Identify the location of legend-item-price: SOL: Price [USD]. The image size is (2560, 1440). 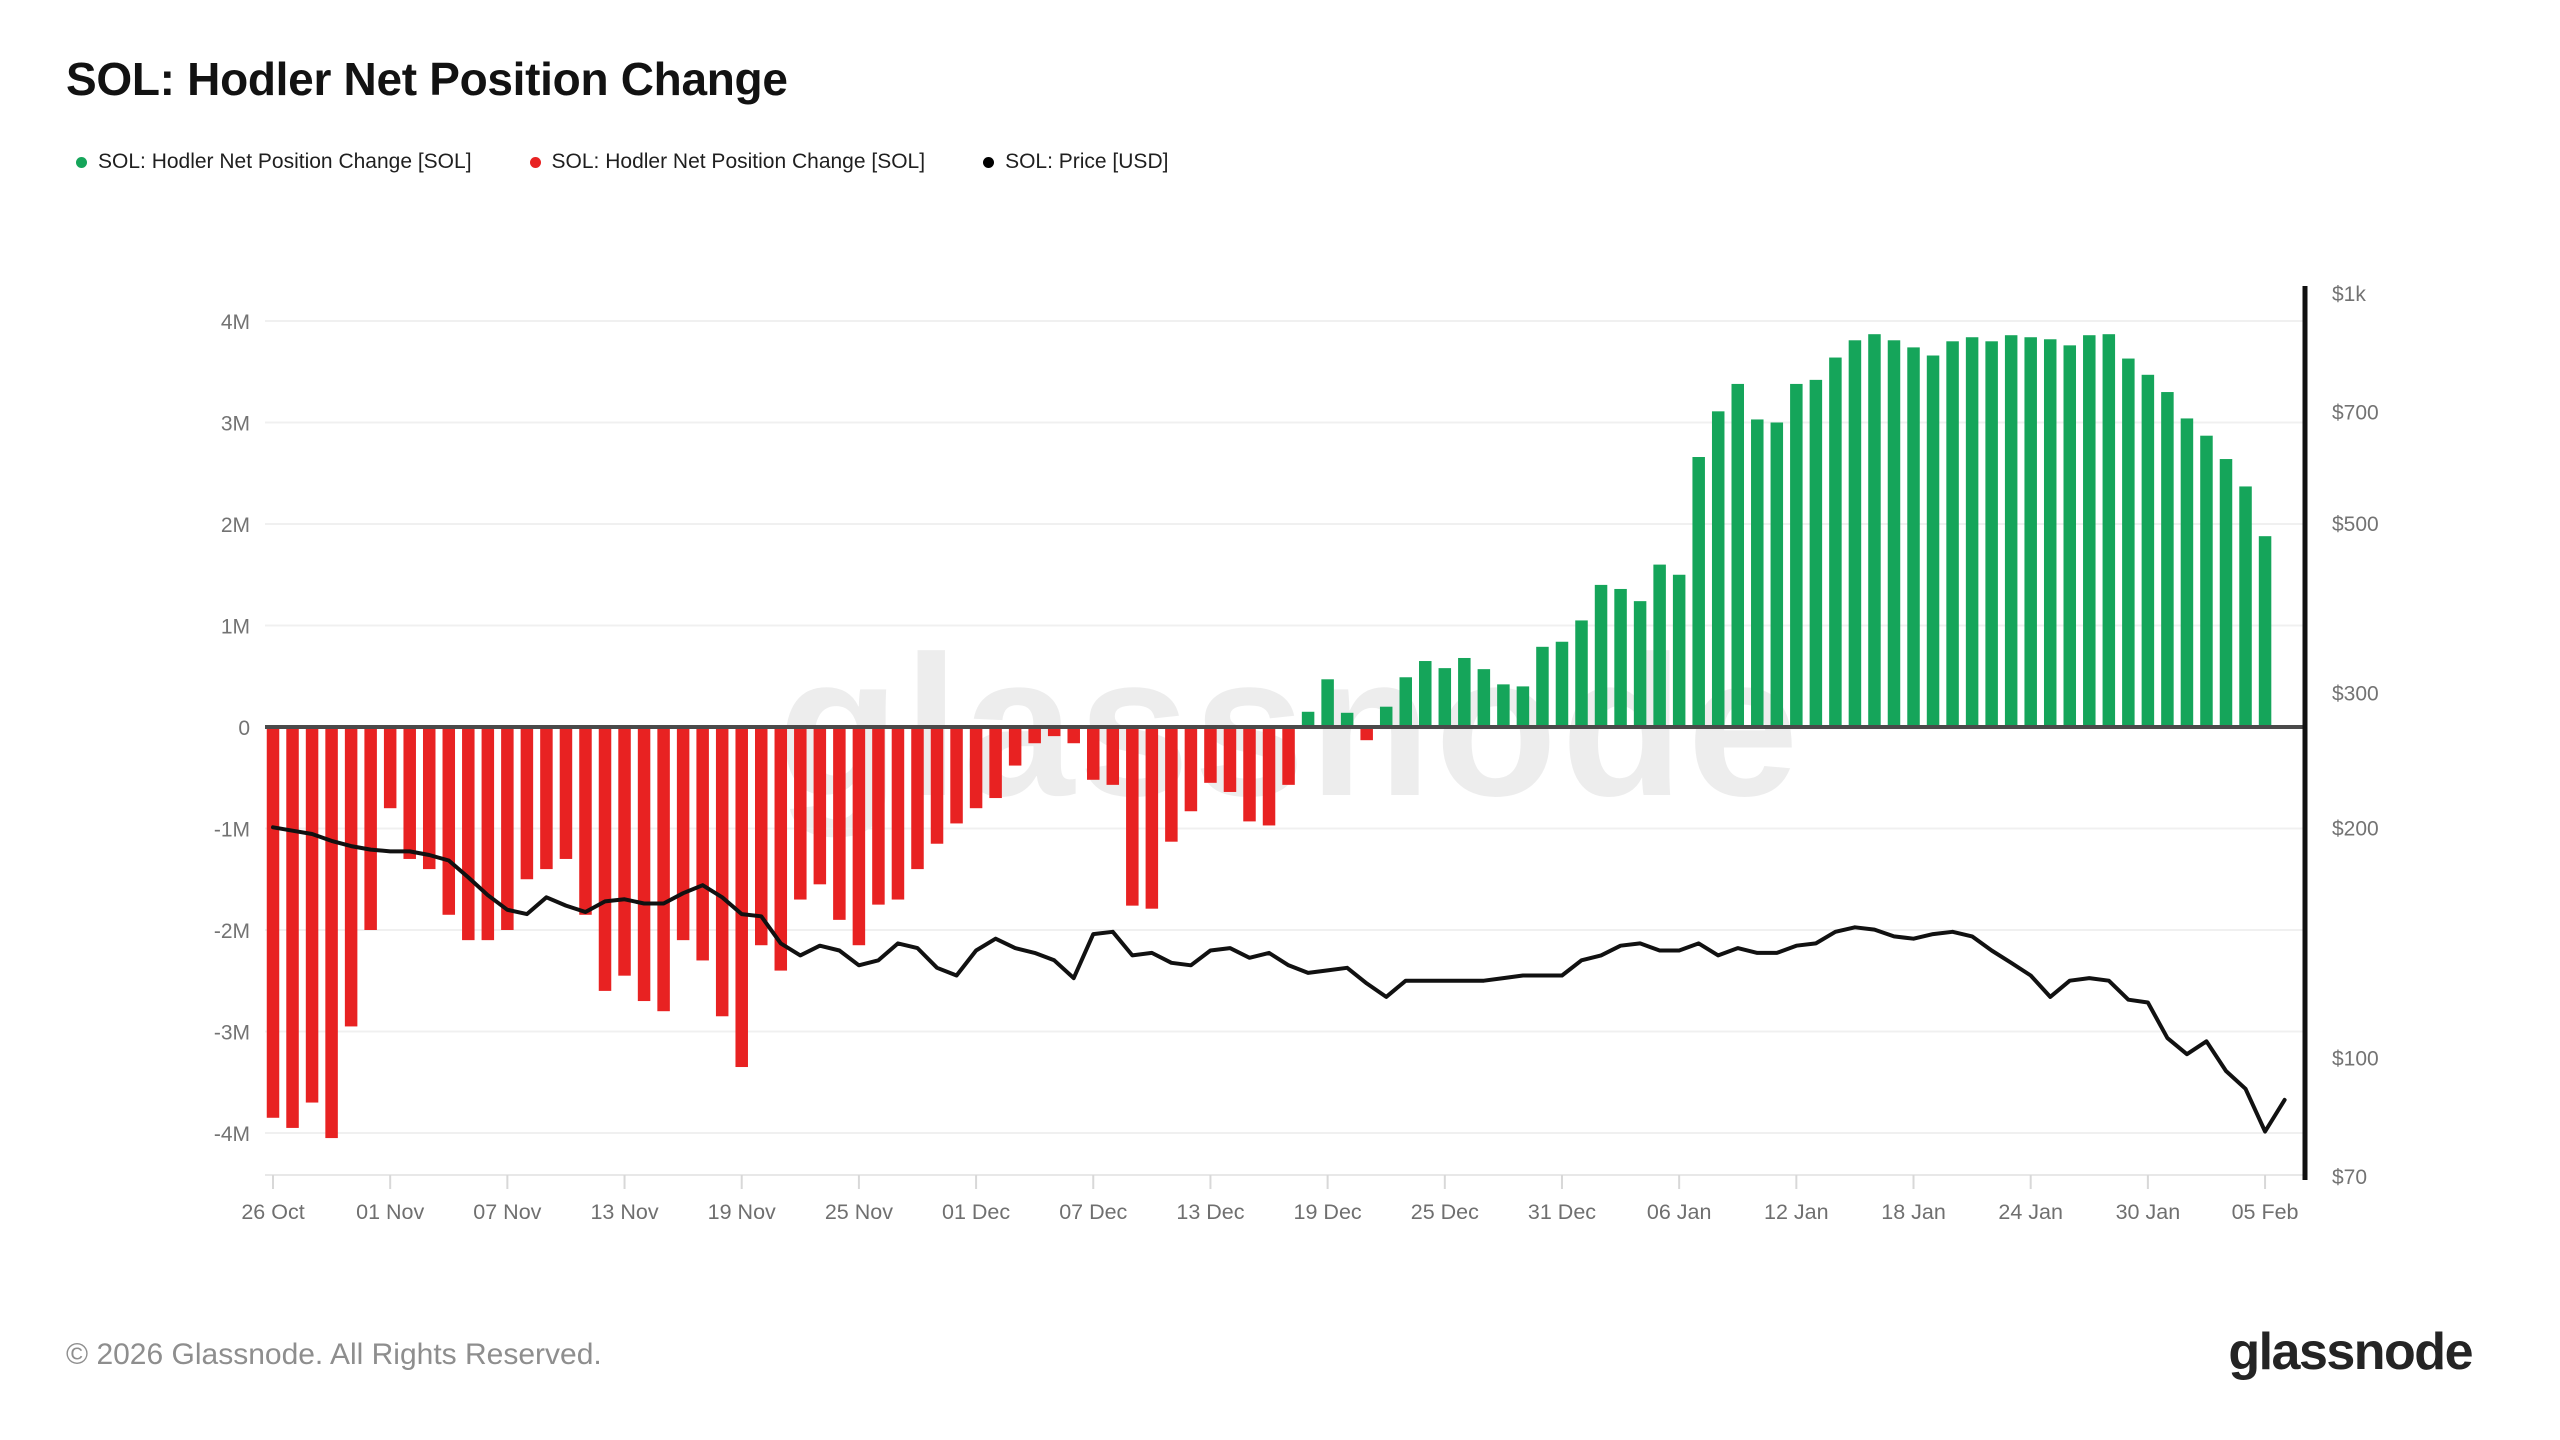
(1075, 162).